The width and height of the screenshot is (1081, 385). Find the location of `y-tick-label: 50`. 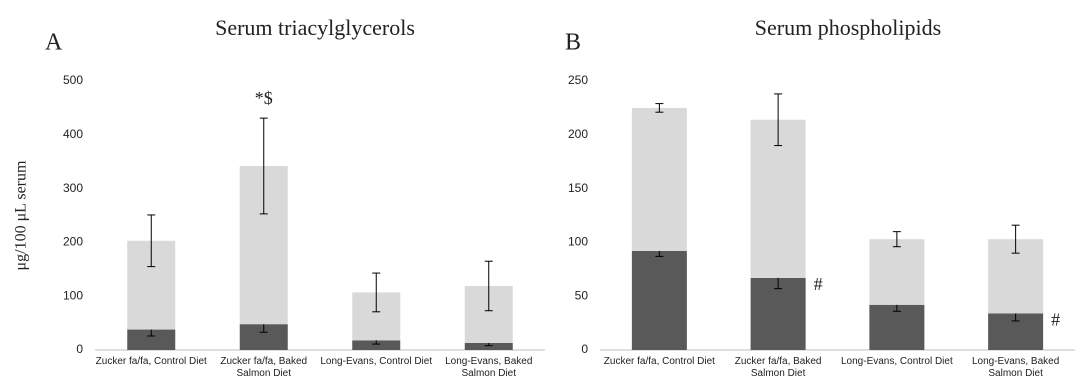

y-tick-label: 50 is located at coordinates (582, 295).